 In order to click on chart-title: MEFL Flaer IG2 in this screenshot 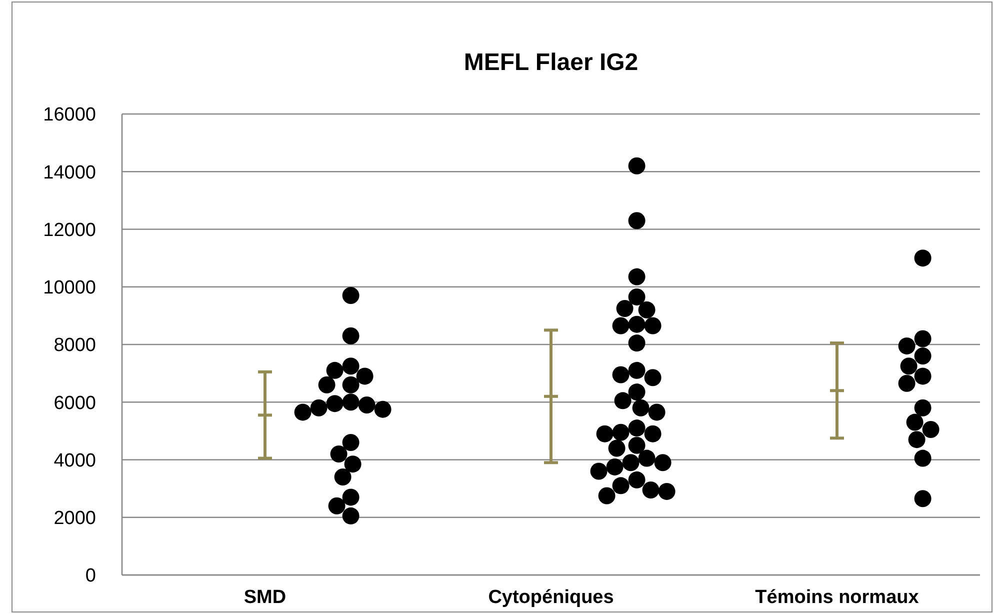, I will do `click(551, 62)`.